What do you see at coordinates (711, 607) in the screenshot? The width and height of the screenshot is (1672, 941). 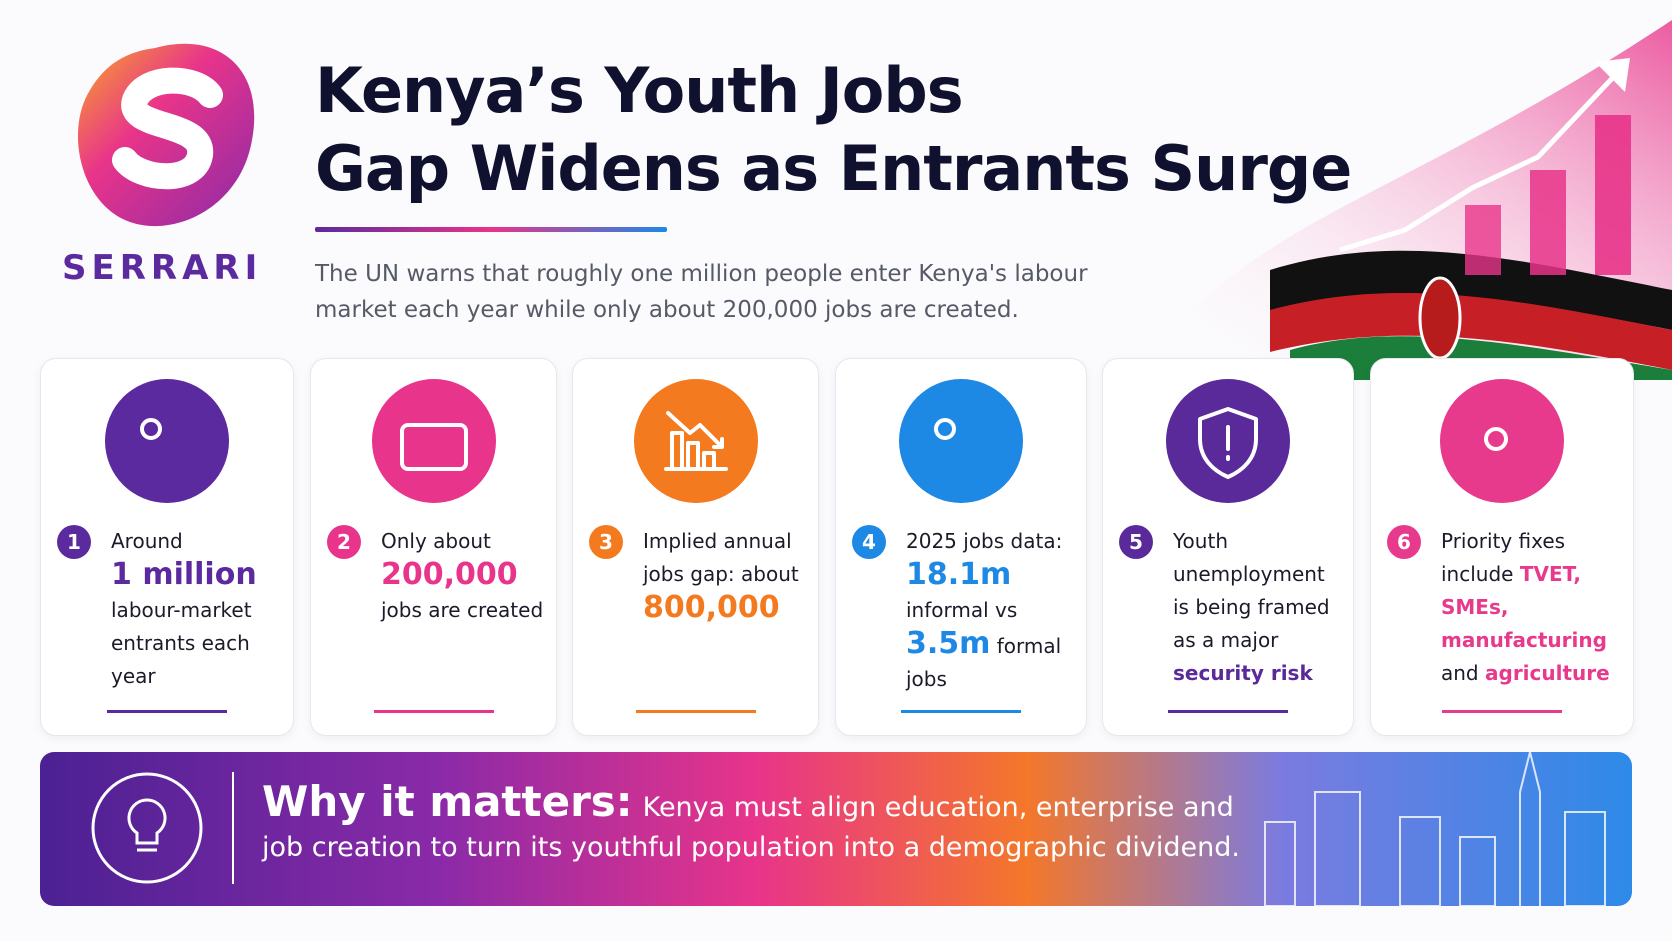 I see `card-figure: 800,000` at bounding box center [711, 607].